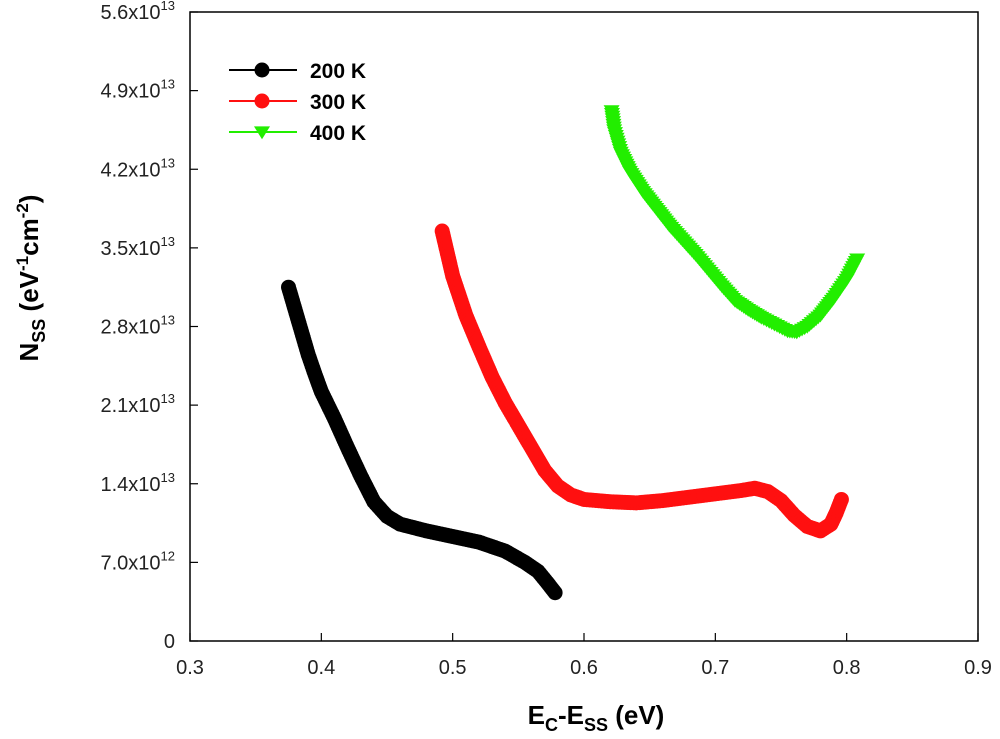  I want to click on y-axis-title-unit-mid: cm, so click(29, 237).